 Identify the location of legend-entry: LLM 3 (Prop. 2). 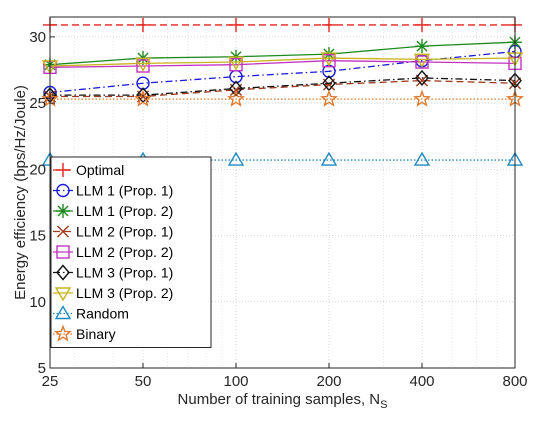
(113, 293).